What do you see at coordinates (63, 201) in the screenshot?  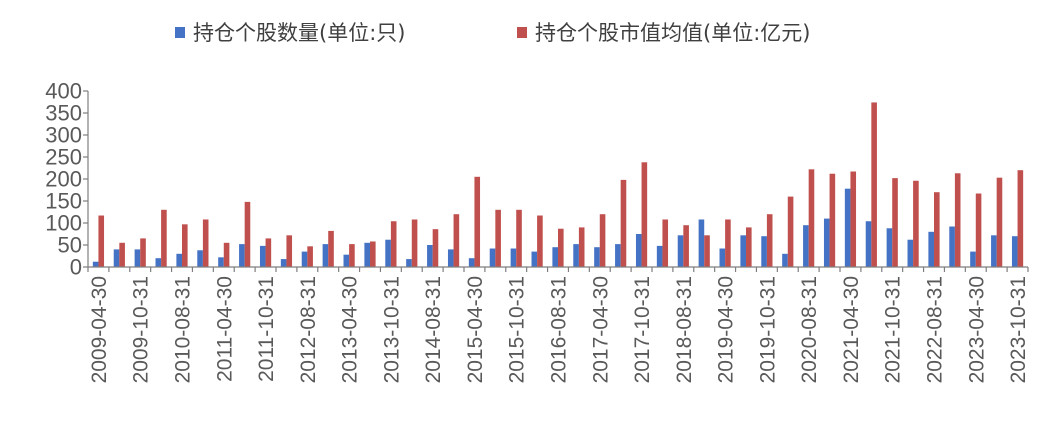 I see `y-tick-label: 150` at bounding box center [63, 201].